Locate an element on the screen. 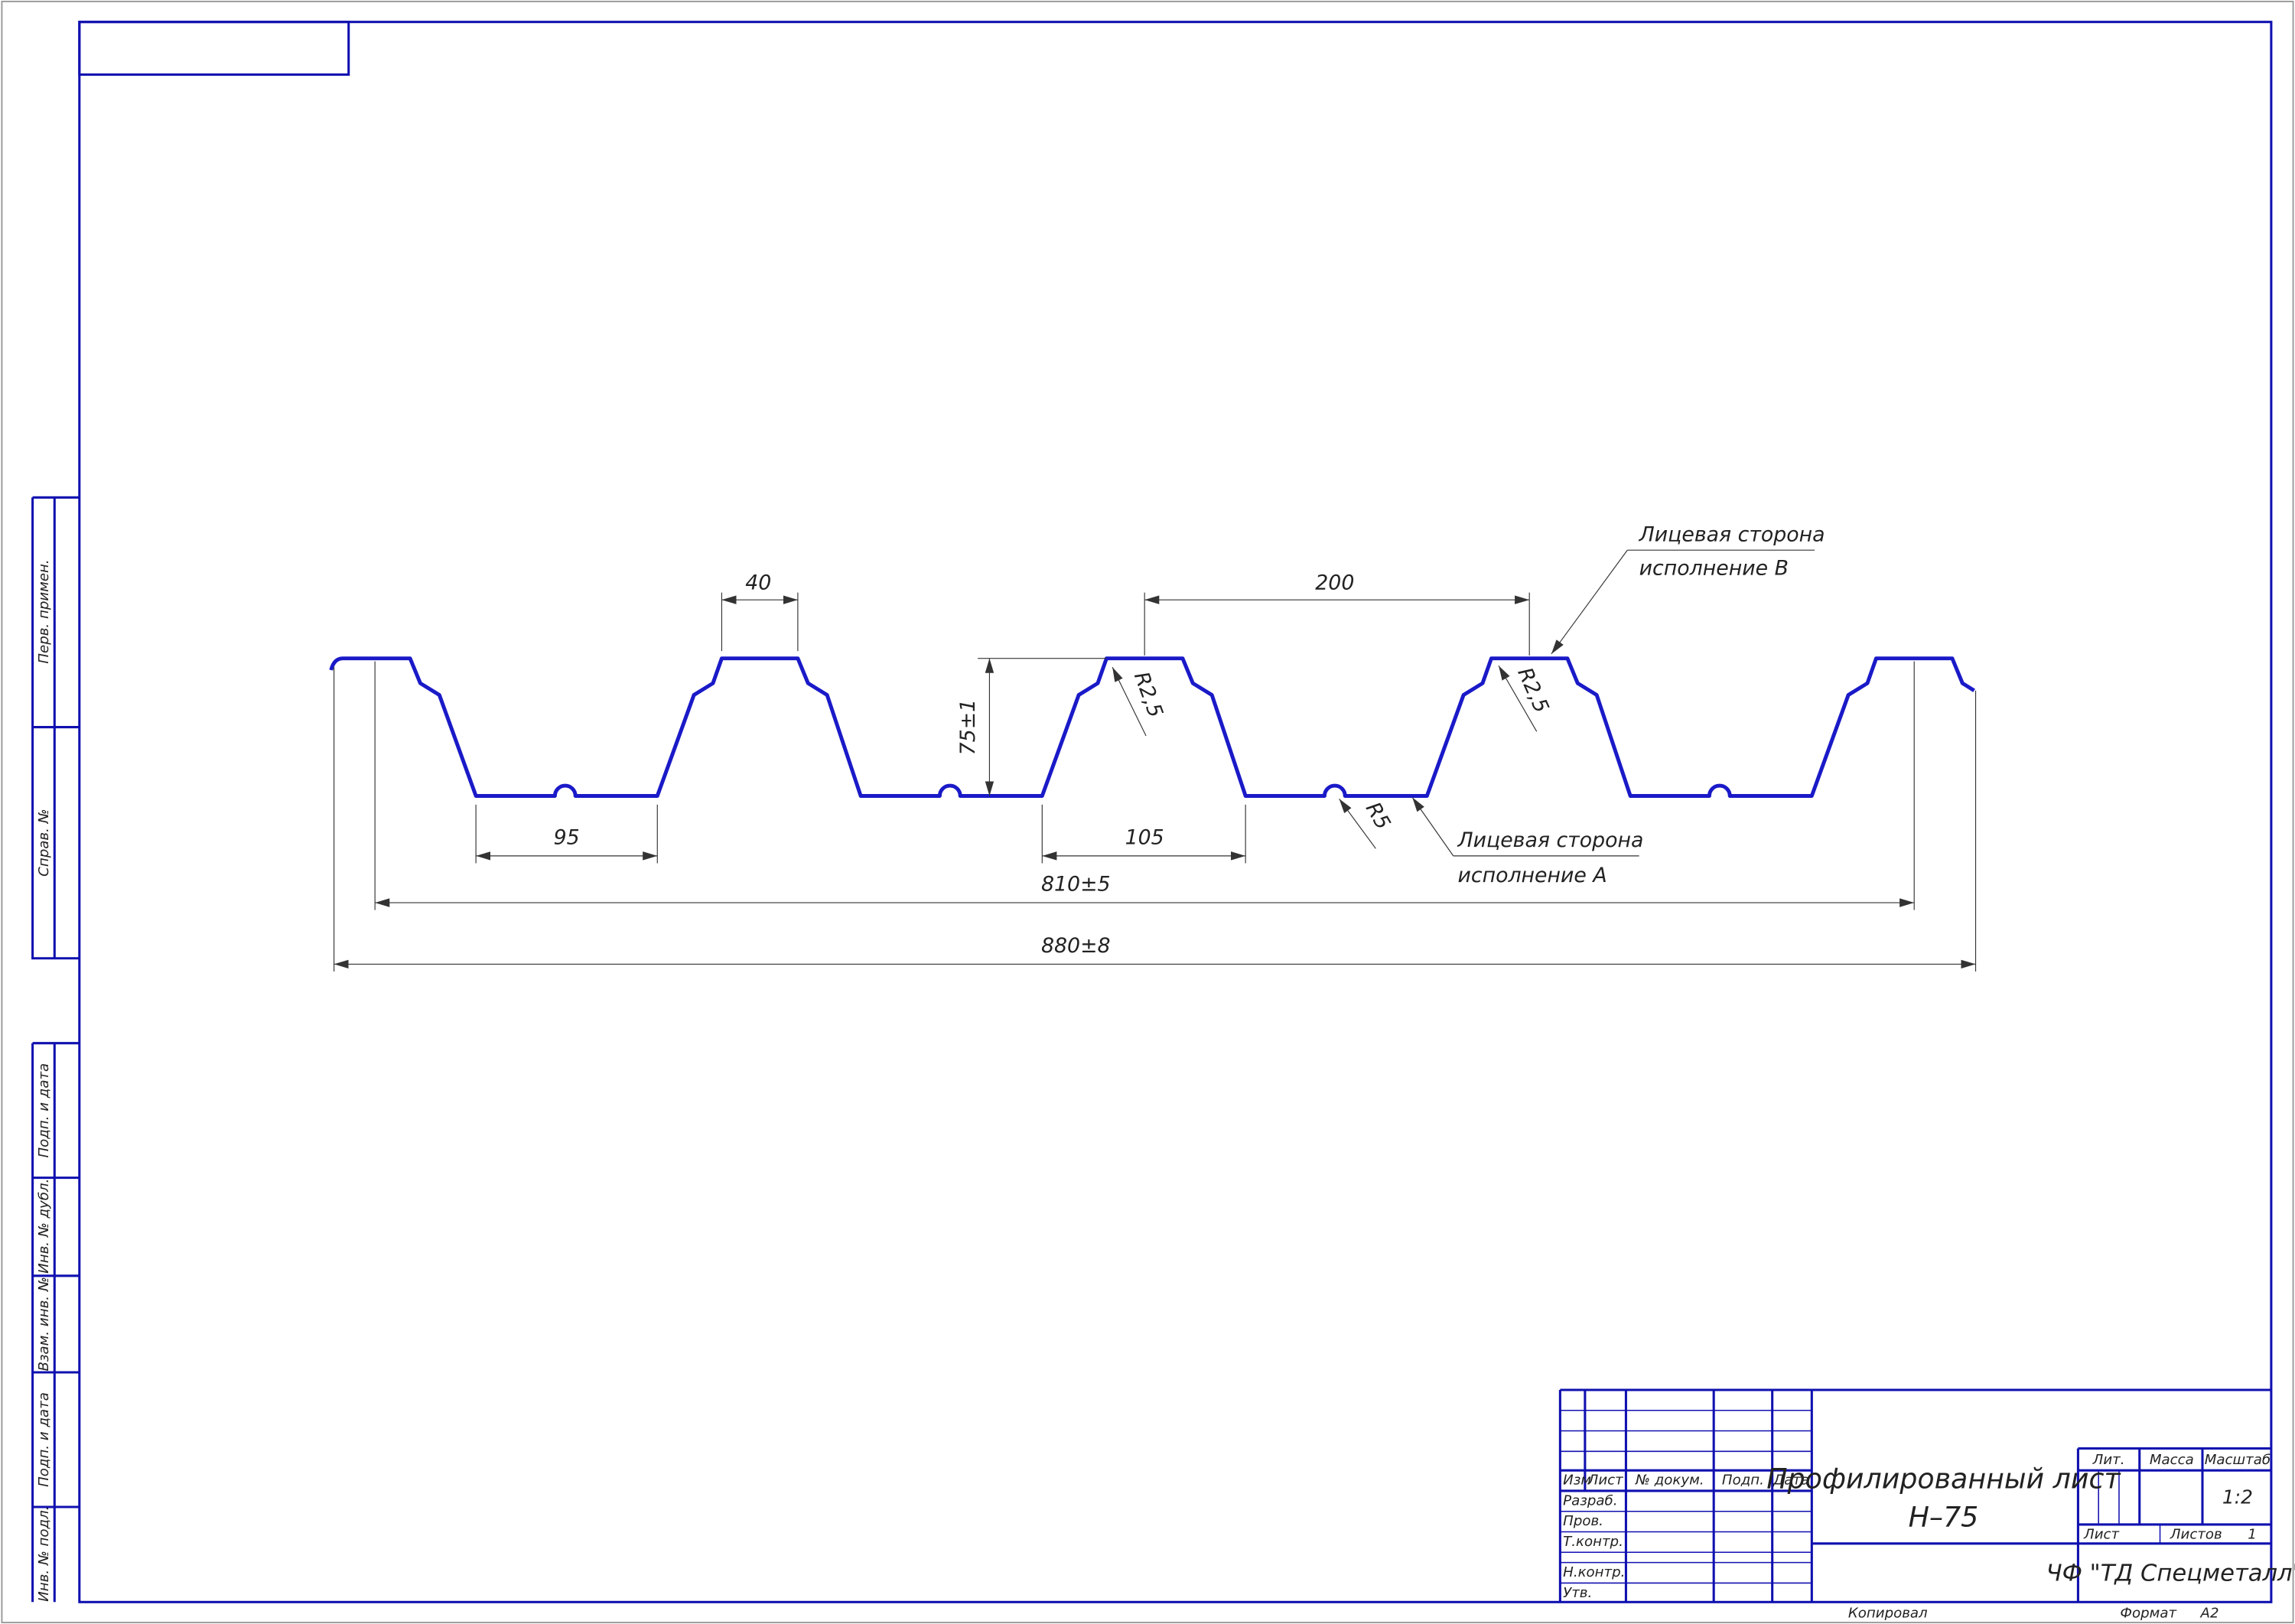  stamp-label: Перв. примен. is located at coordinates (44, 611).